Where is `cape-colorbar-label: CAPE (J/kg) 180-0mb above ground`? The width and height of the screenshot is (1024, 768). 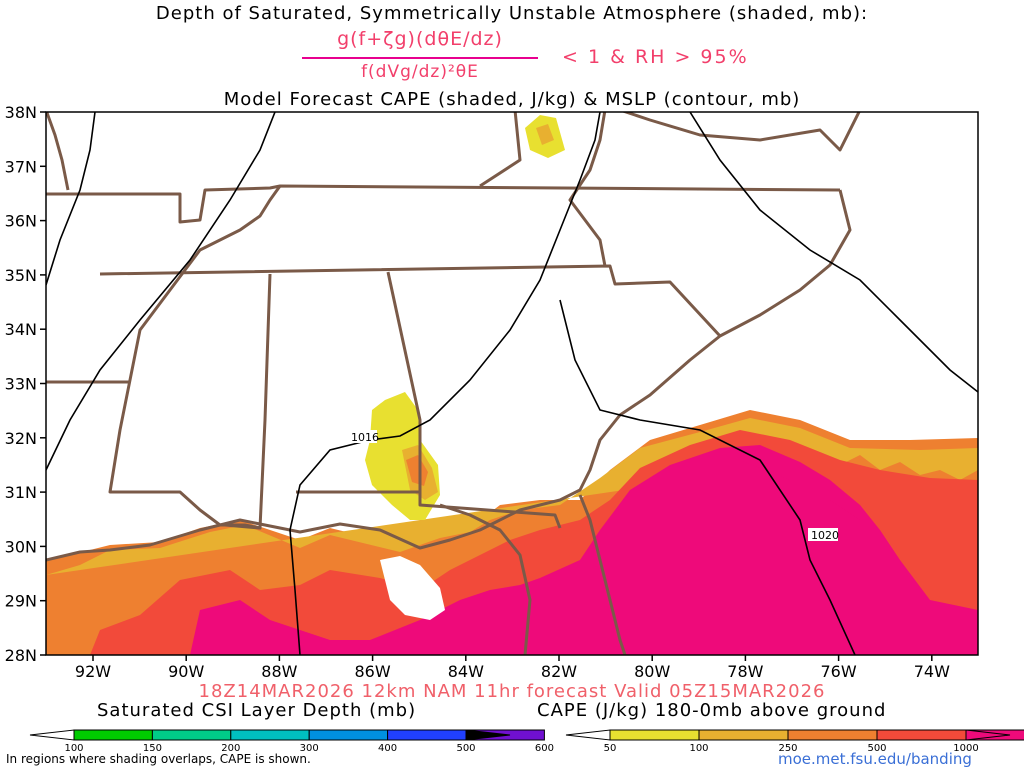
cape-colorbar-label: CAPE (J/kg) 180-0mb above ground is located at coordinates (712, 710).